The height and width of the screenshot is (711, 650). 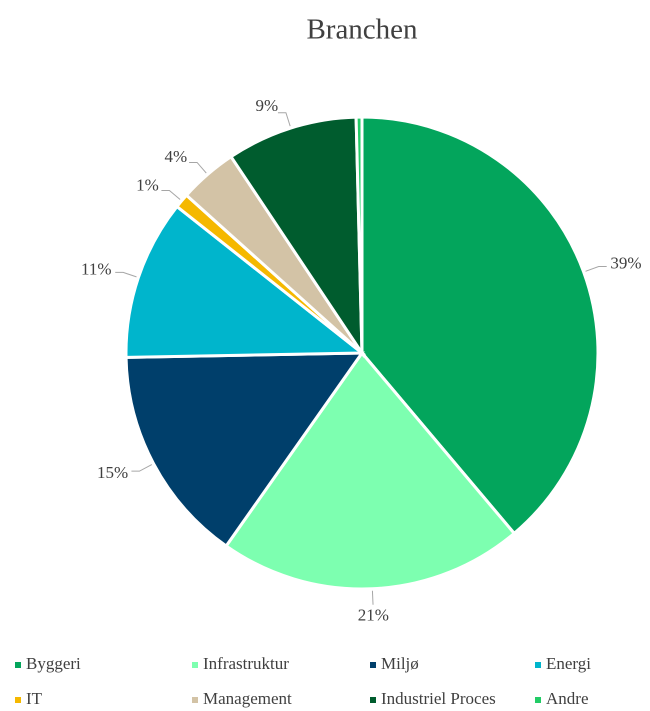 What do you see at coordinates (266, 105) in the screenshot?
I see `data-label: 9%` at bounding box center [266, 105].